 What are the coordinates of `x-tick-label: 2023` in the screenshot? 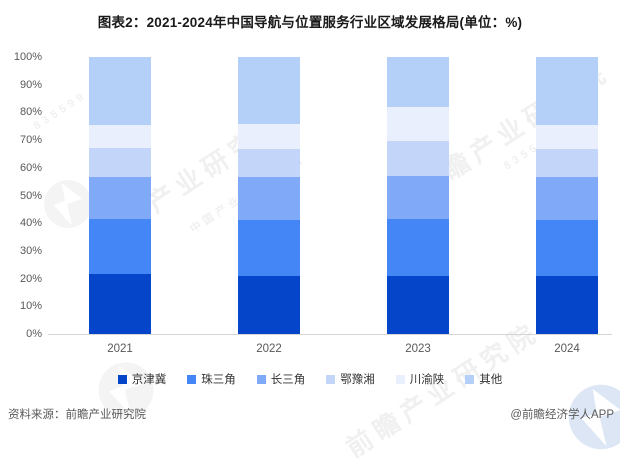 It's located at (418, 349).